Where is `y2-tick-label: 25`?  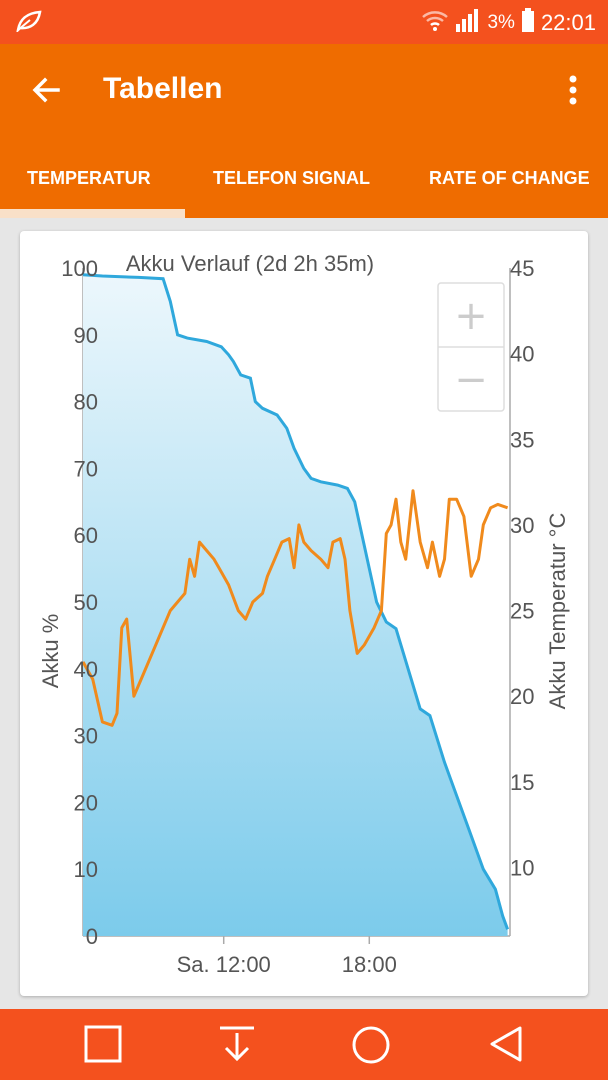 y2-tick-label: 25 is located at coordinates (522, 611).